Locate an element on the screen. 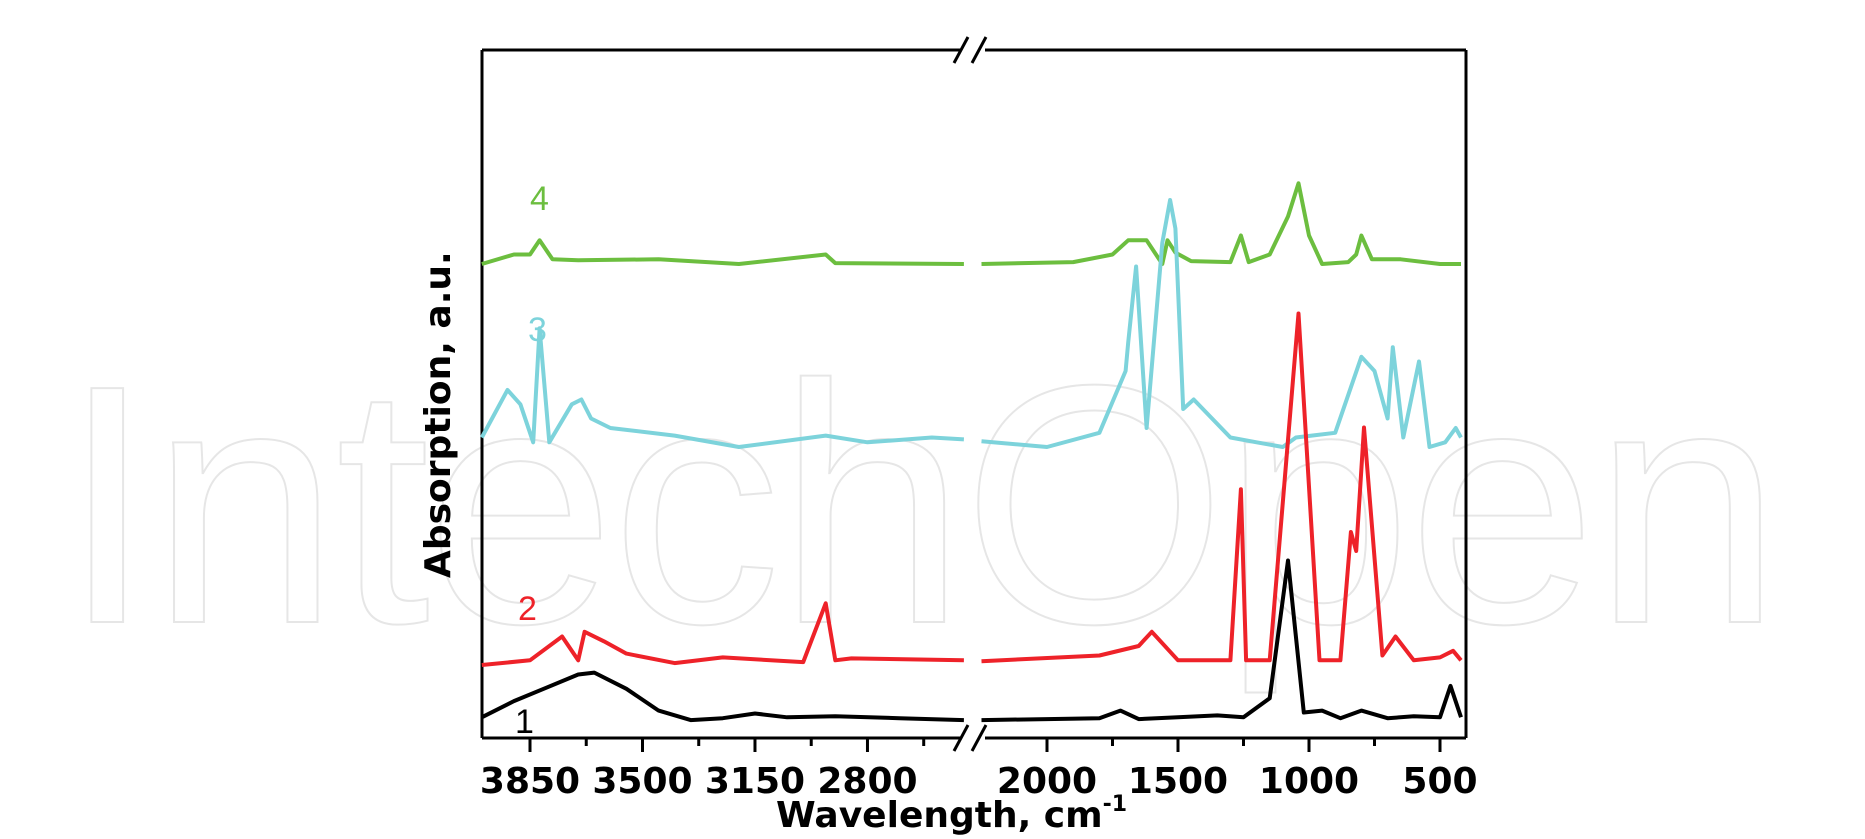  series-label-2: 2 is located at coordinates (527, 609).